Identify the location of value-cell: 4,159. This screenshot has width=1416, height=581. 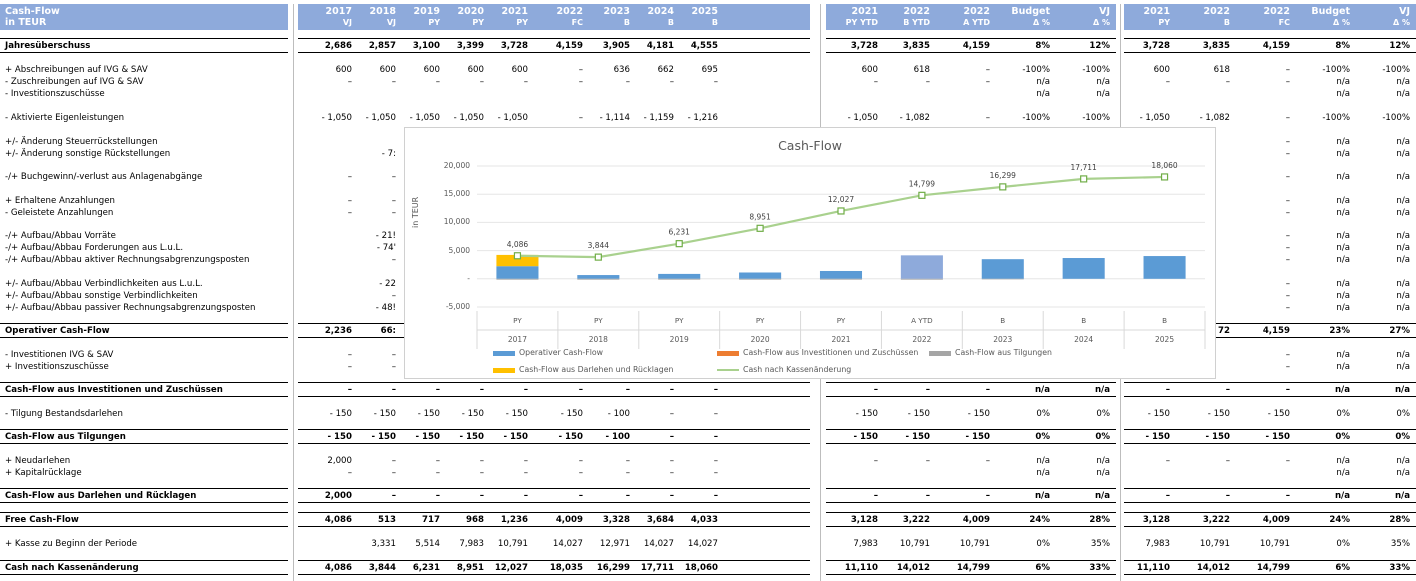
(1276, 331).